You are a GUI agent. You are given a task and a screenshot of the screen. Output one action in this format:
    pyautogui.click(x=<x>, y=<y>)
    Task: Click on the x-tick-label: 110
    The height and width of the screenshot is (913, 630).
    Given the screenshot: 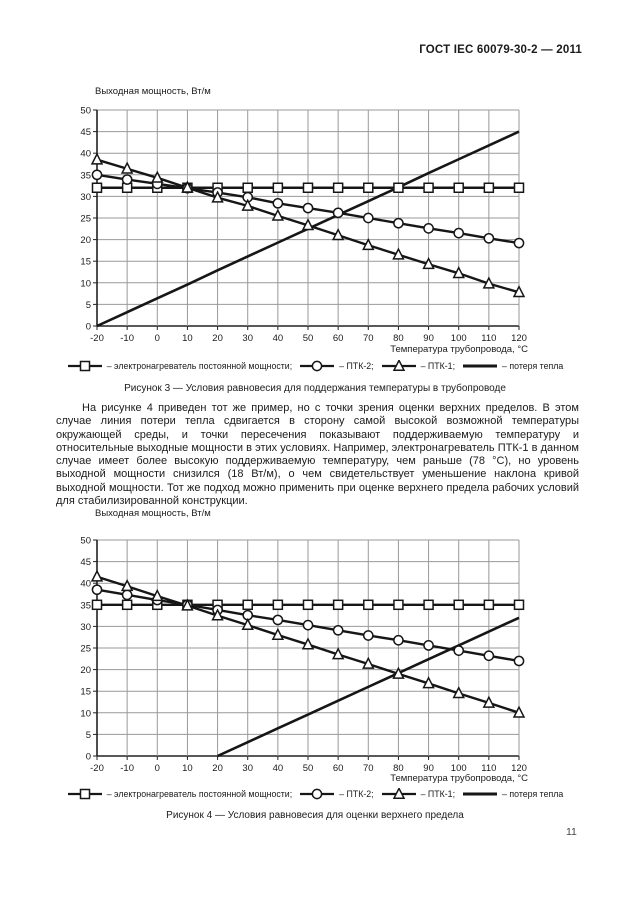 What is the action you would take?
    pyautogui.click(x=488, y=768)
    